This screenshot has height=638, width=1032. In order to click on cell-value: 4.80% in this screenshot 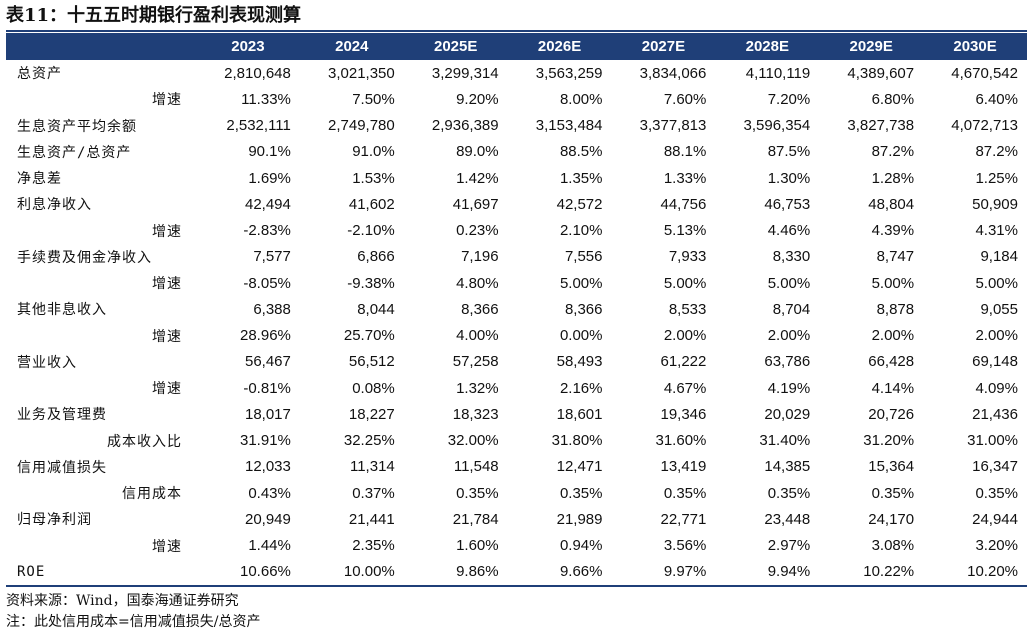, I will do `click(477, 283)`.